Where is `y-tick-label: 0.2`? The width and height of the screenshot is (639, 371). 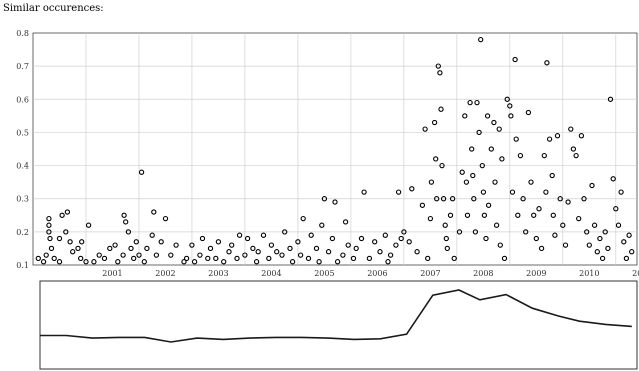
y-tick-label: 0.2 is located at coordinates (22, 232).